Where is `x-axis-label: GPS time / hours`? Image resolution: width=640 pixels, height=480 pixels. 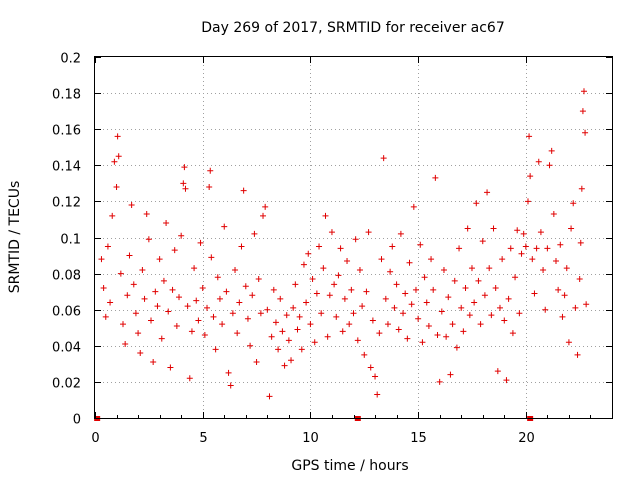 x-axis-label: GPS time / hours is located at coordinates (349, 466).